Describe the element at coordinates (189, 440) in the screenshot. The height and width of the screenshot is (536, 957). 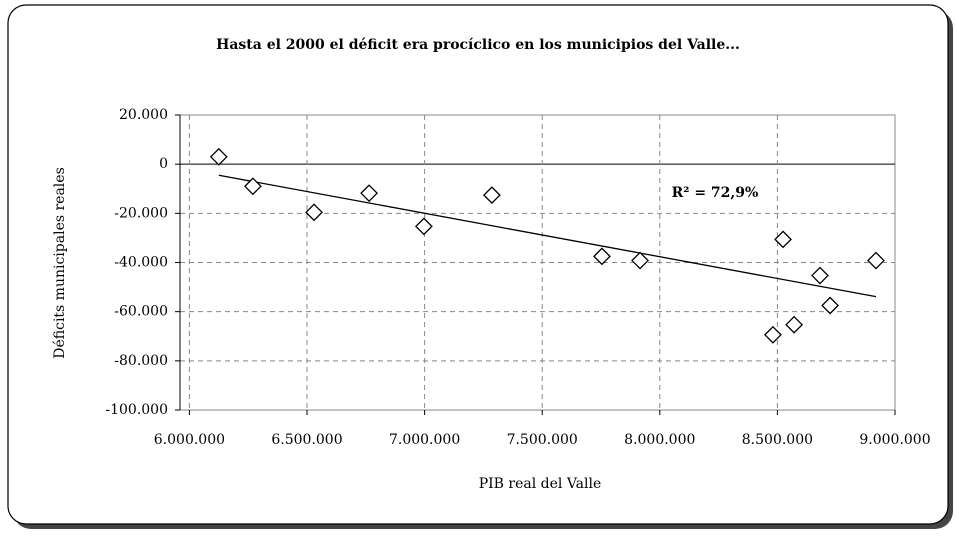
I see `x-tick-label: 6.000.000` at that location.